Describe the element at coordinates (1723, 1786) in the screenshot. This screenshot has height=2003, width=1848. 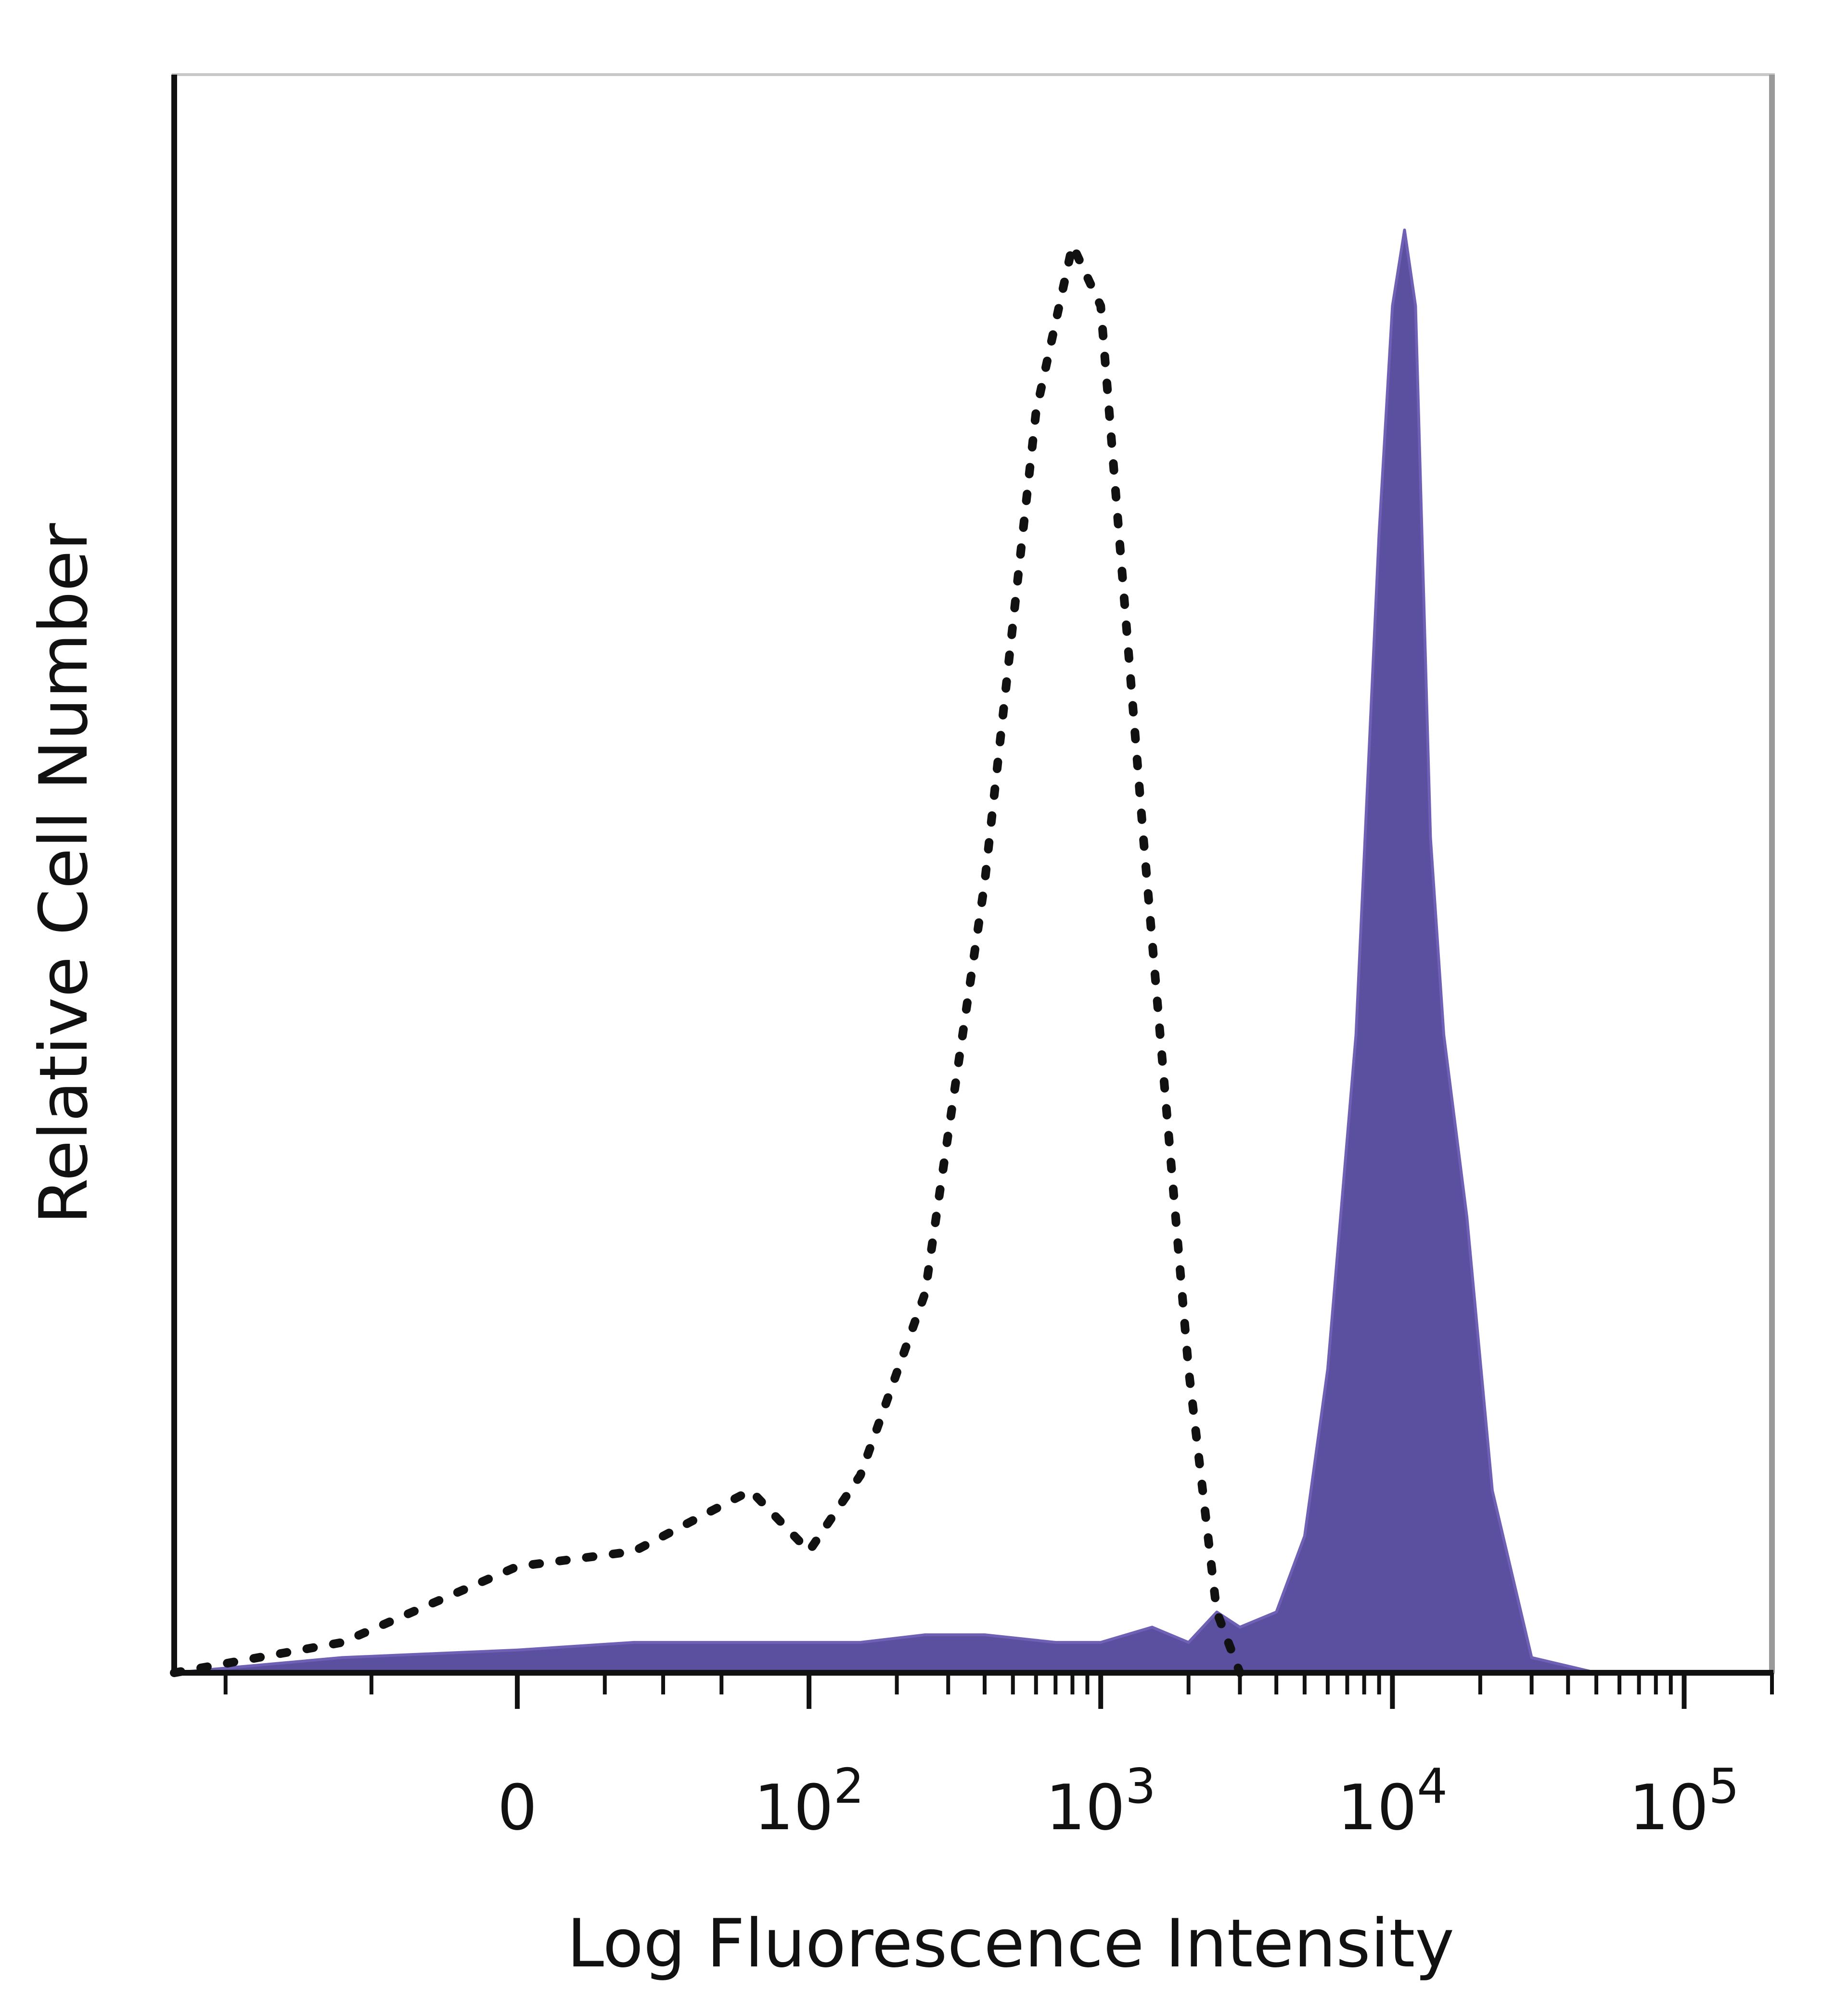
I see `x-tick-label-exponent: 5` at that location.